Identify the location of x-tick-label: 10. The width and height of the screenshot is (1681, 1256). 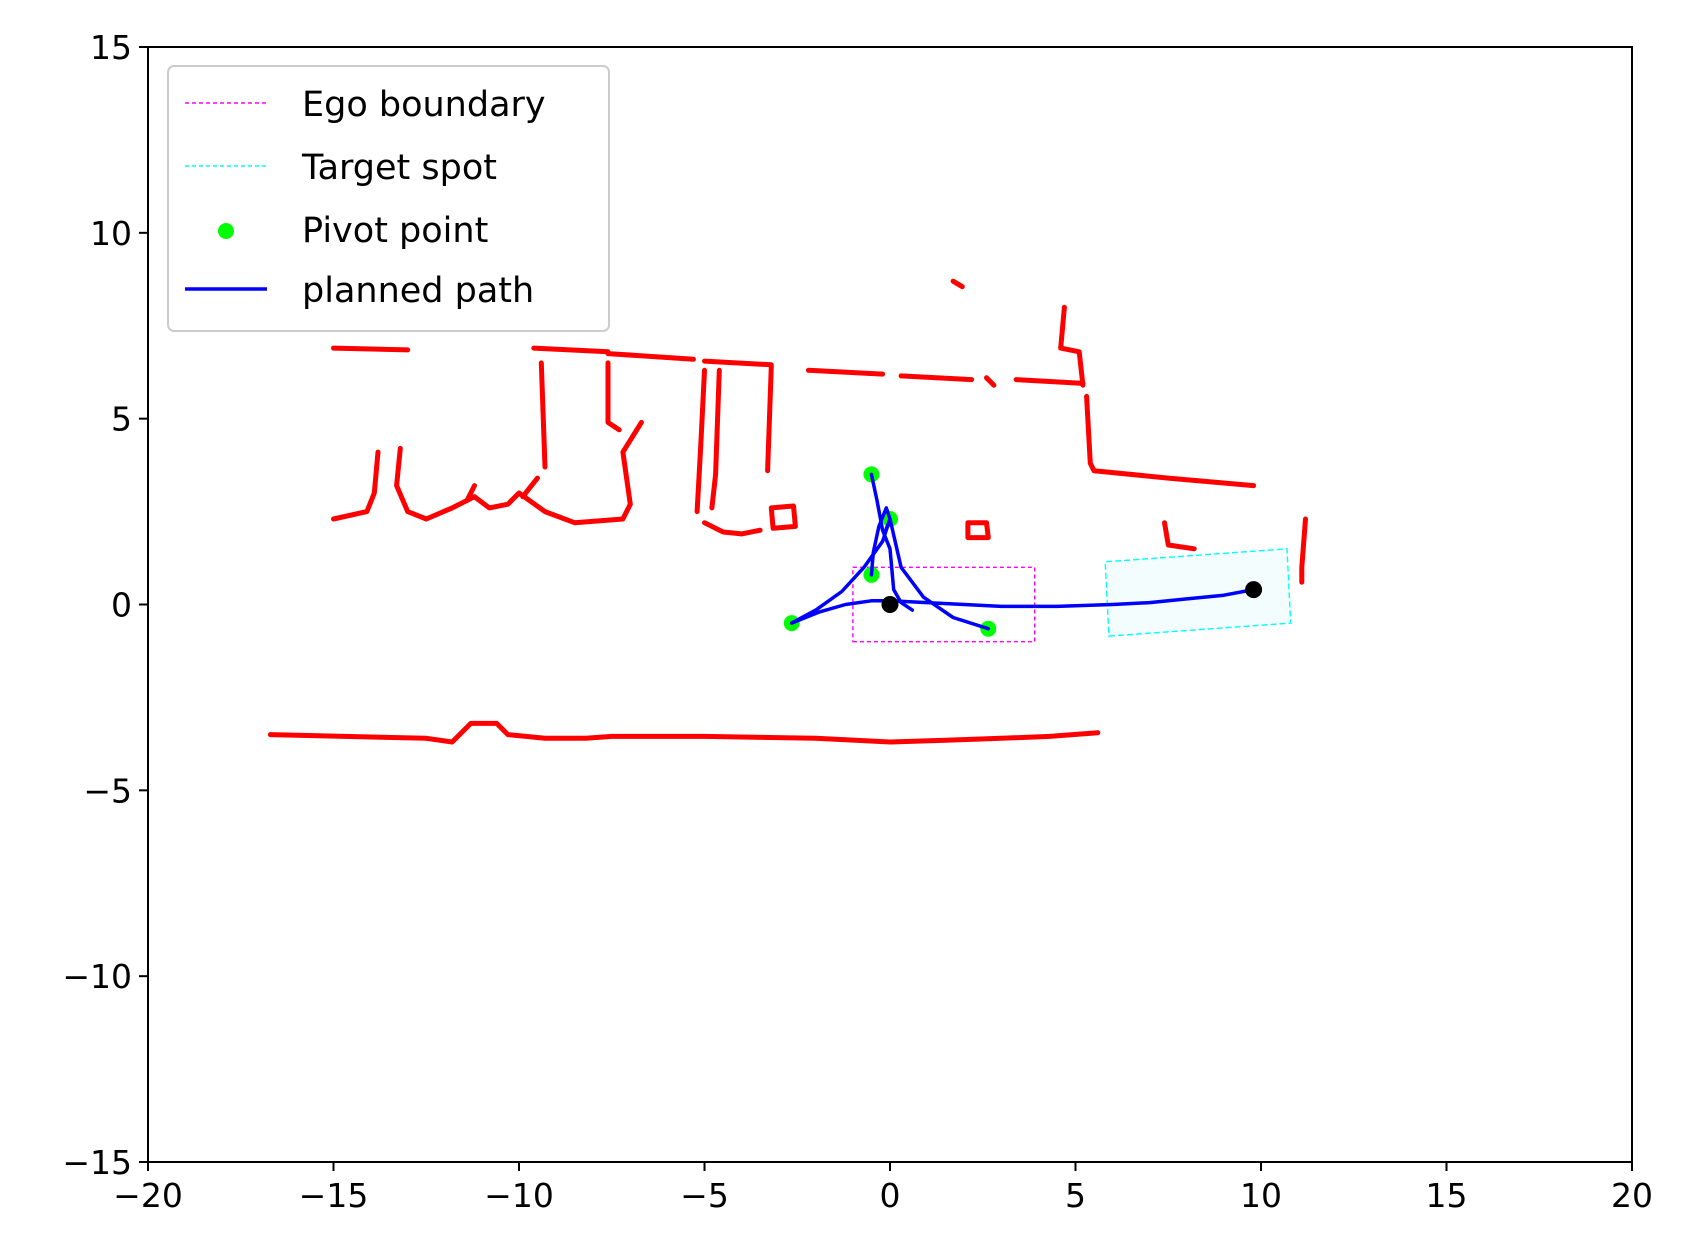
(1261, 1195).